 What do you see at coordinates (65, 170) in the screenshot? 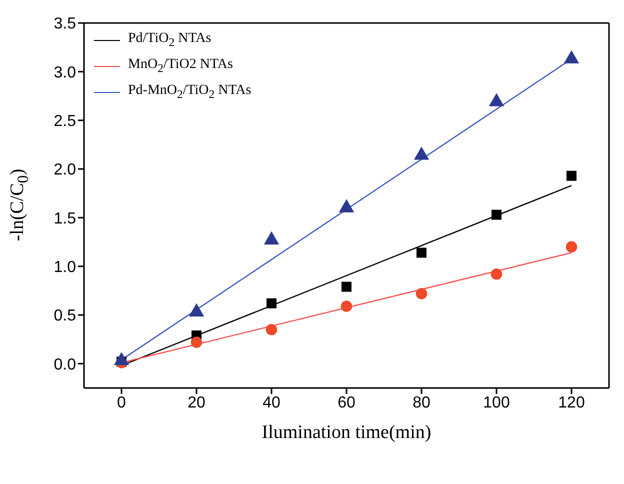
I see `y-tick-label: 2.0` at bounding box center [65, 170].